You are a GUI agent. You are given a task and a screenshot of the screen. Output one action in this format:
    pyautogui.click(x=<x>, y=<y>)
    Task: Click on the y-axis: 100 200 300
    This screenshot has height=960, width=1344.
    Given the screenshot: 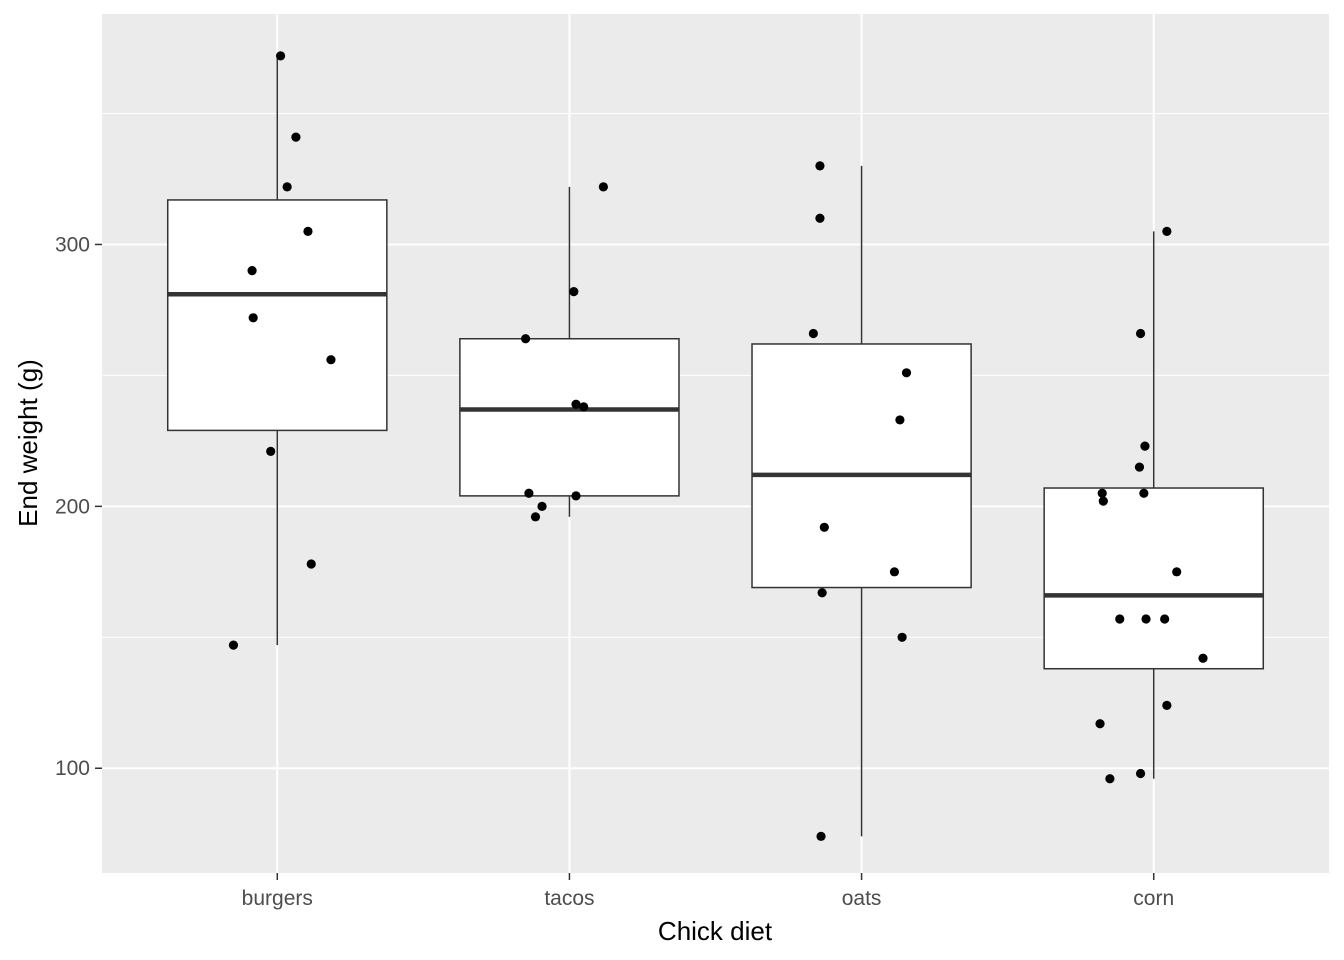 What is the action you would take?
    pyautogui.click(x=78, y=506)
    